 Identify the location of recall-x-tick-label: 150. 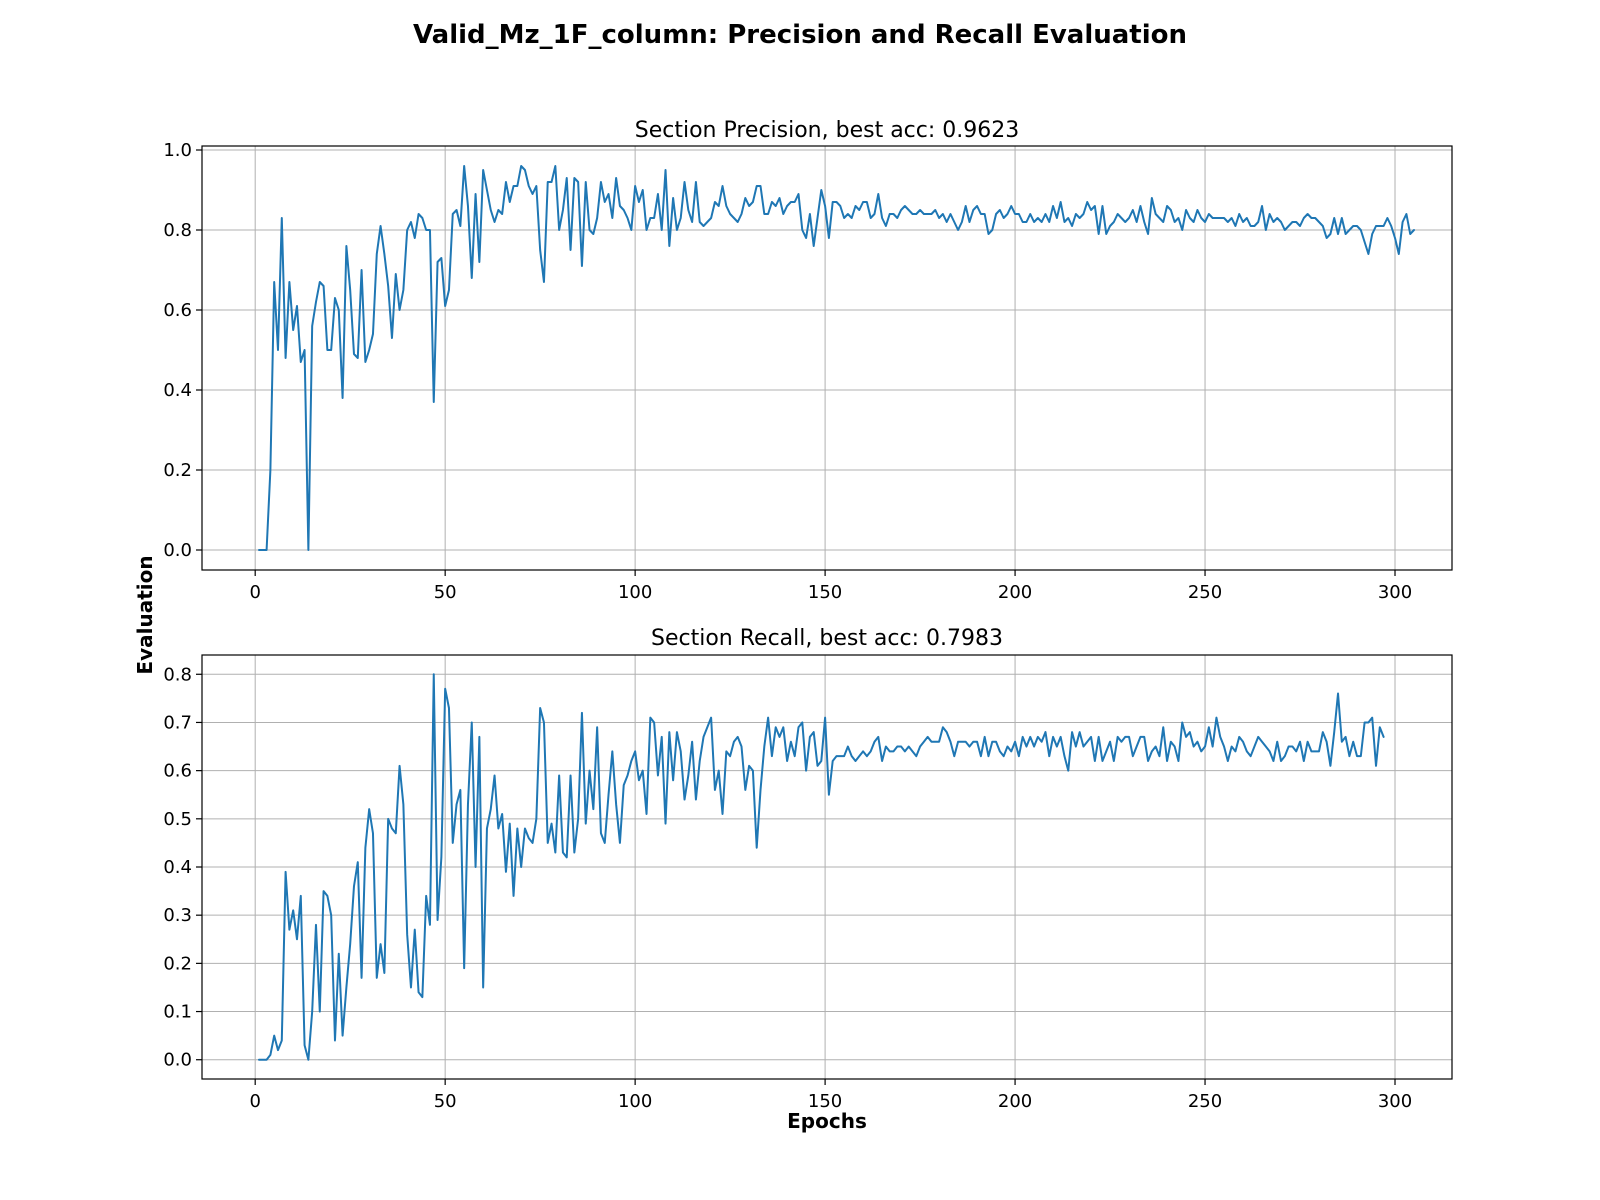
(825, 1101).